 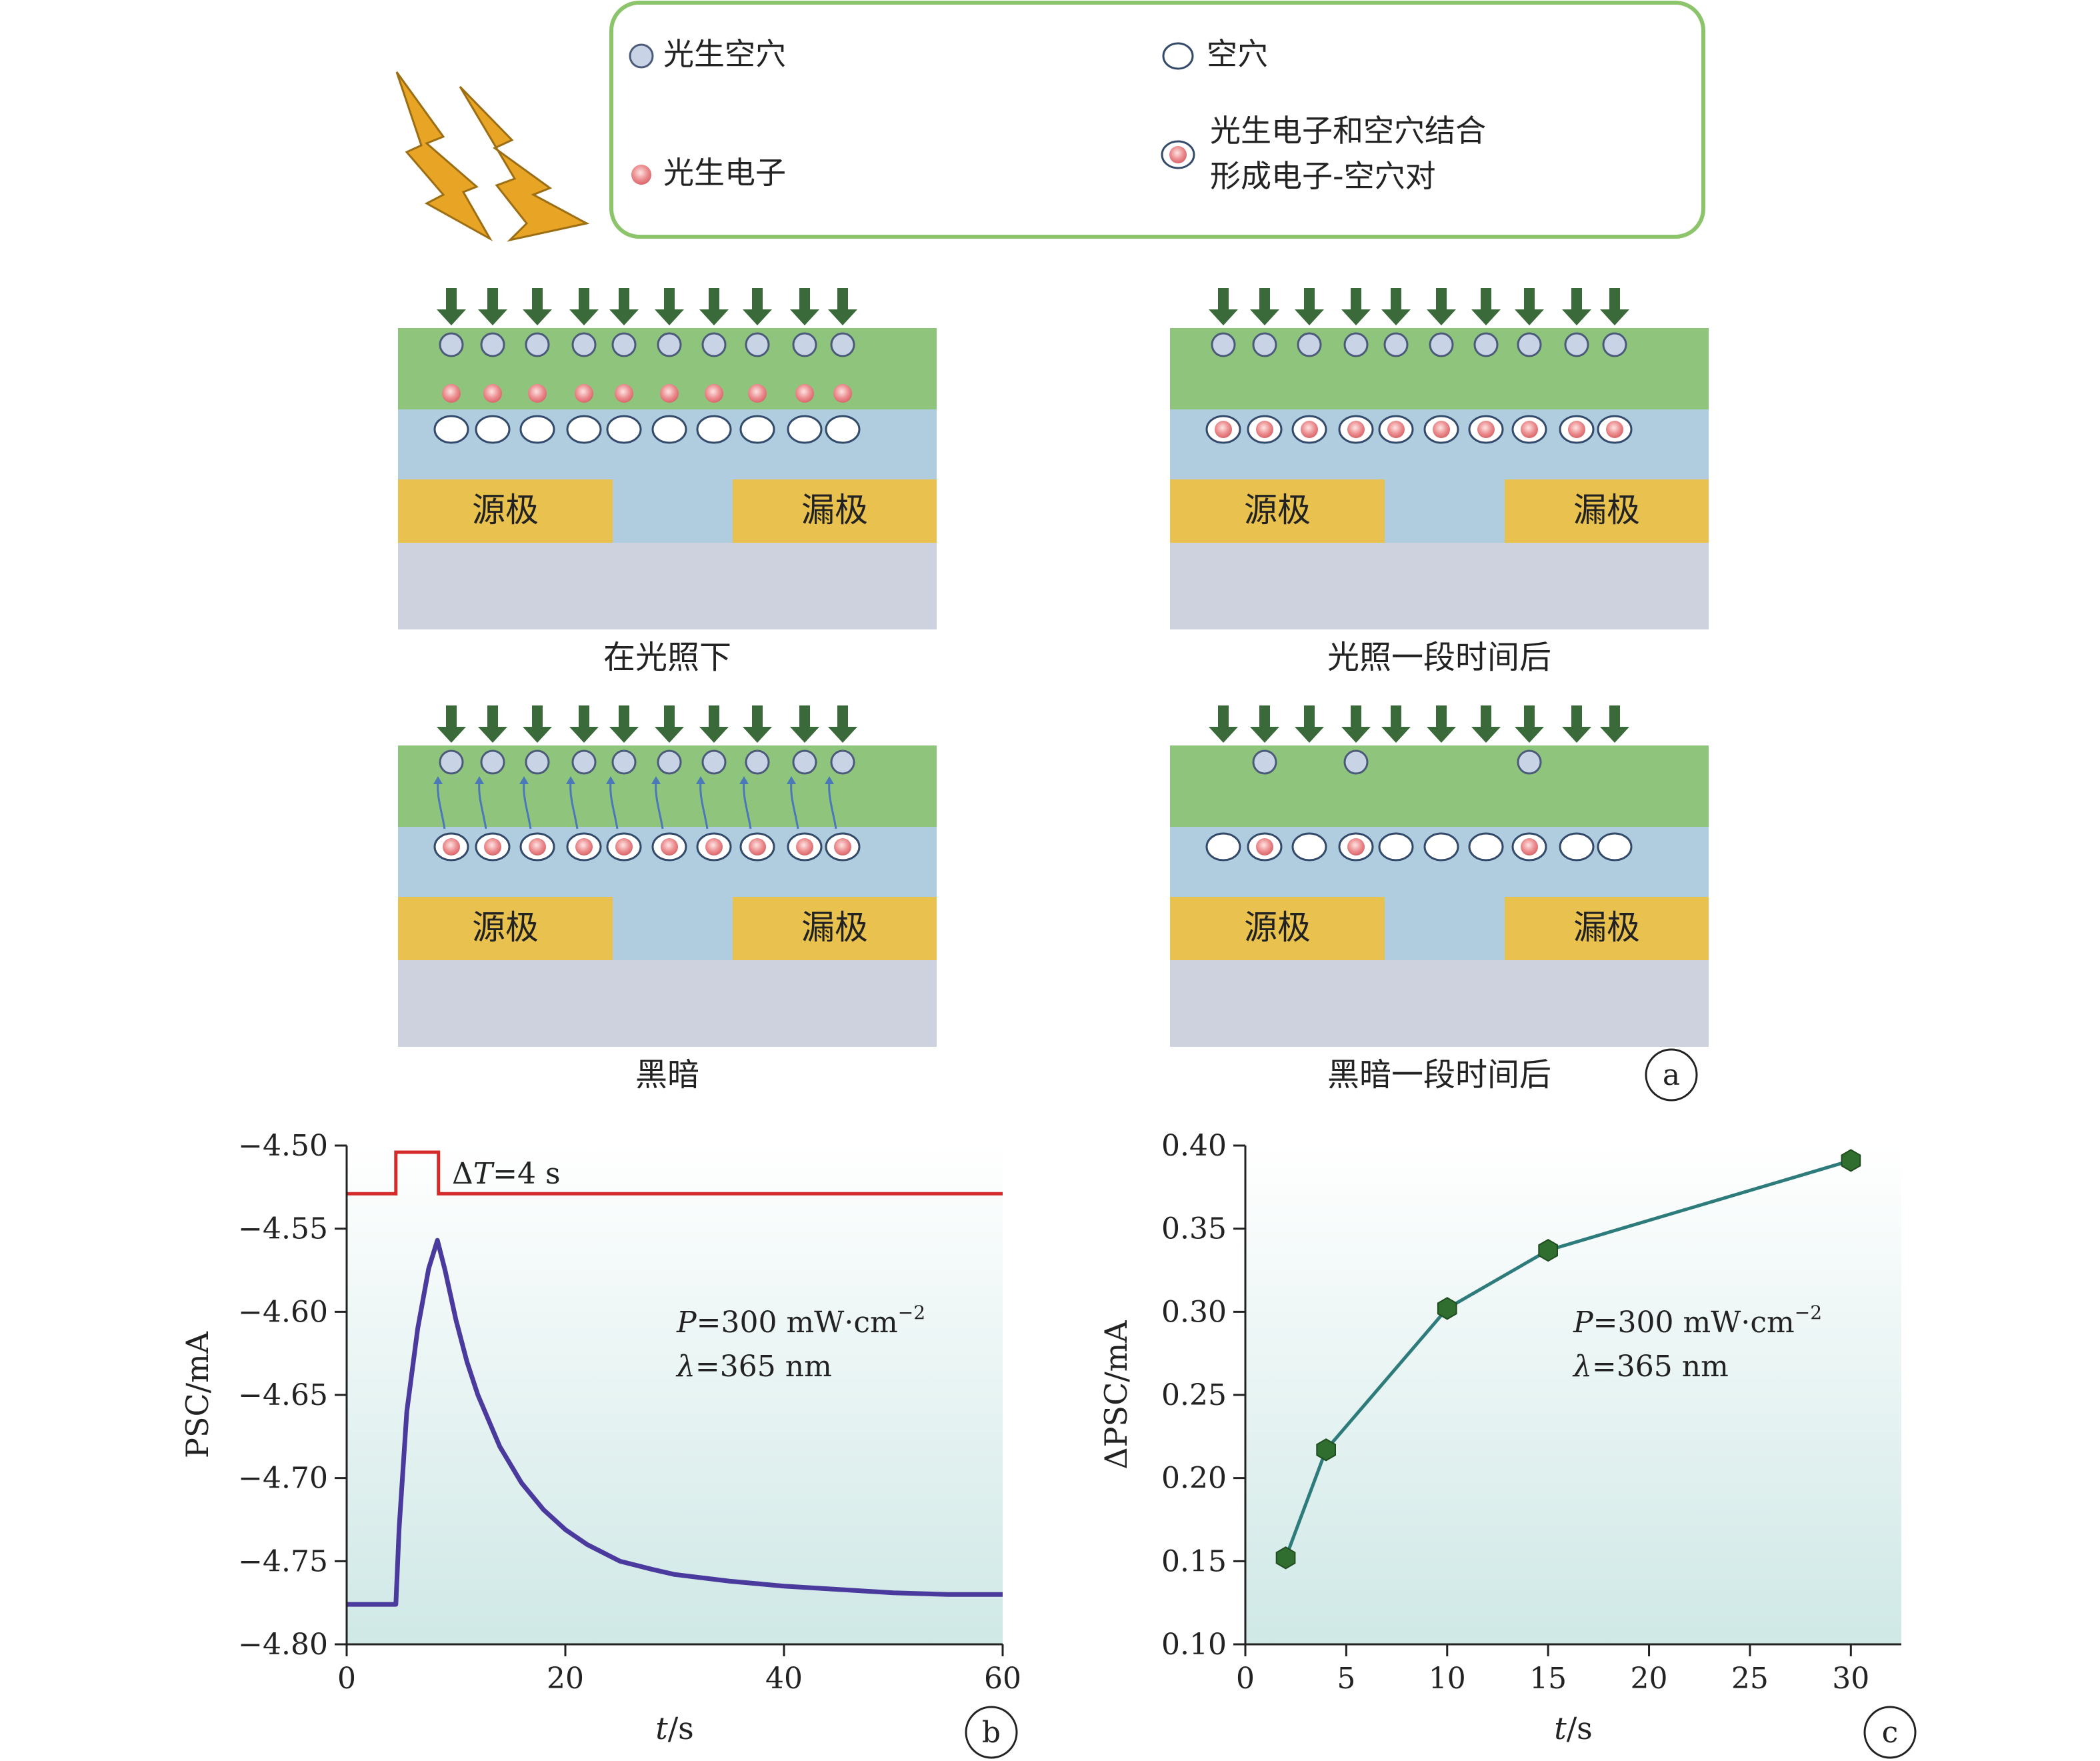 I want to click on y-tick-label: −4.50, so click(x=283, y=1146).